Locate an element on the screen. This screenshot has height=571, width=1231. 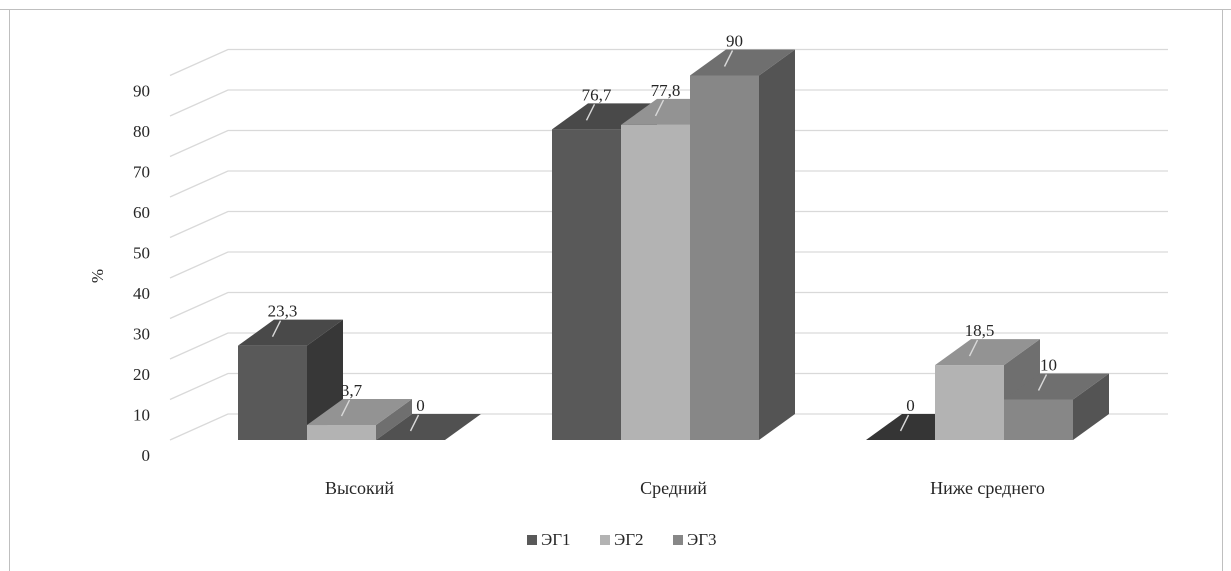
y-tick-label: 20 is located at coordinates (141, 374).